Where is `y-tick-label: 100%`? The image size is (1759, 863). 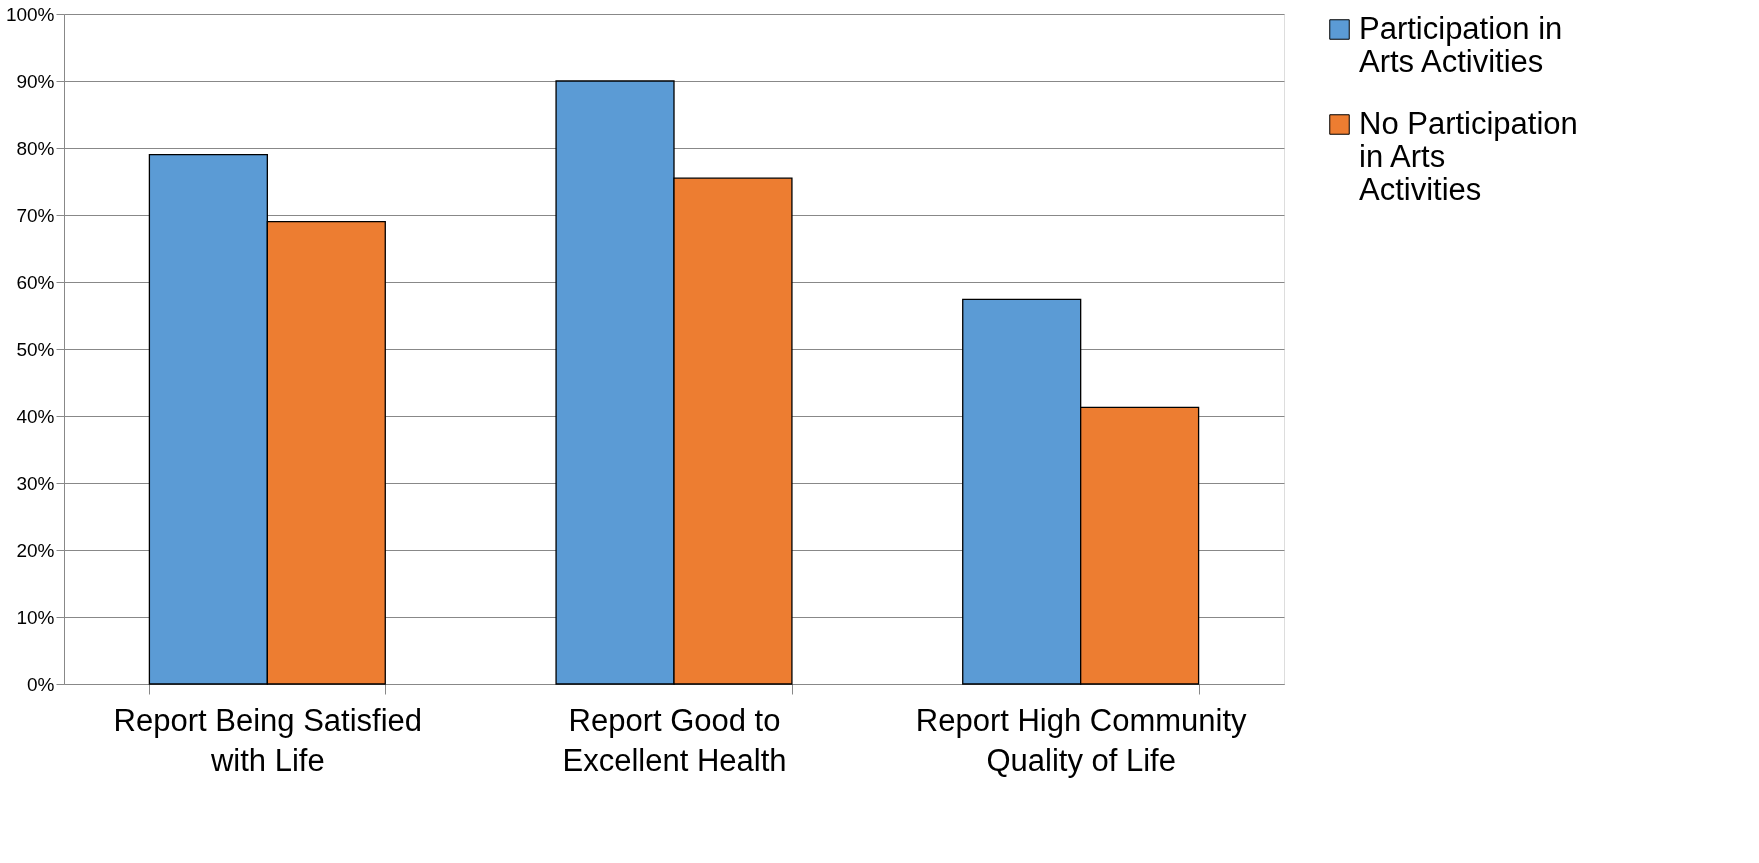
y-tick-label: 100% is located at coordinates (30, 14).